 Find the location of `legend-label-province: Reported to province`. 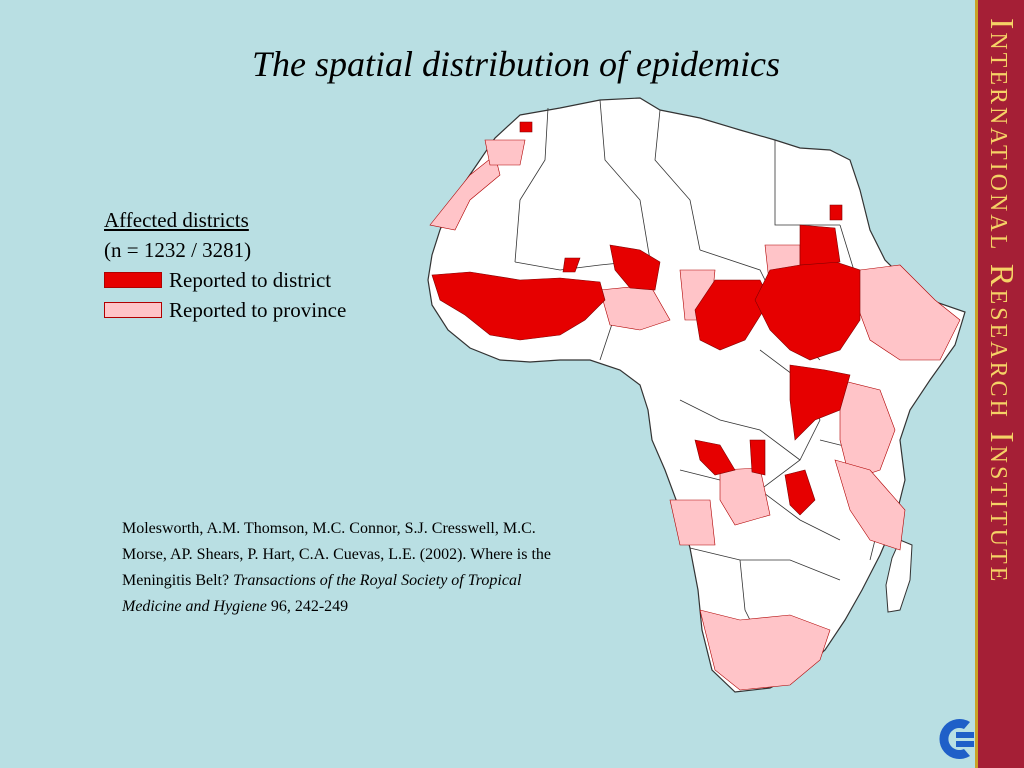

legend-label-province: Reported to province is located at coordinates (258, 310).